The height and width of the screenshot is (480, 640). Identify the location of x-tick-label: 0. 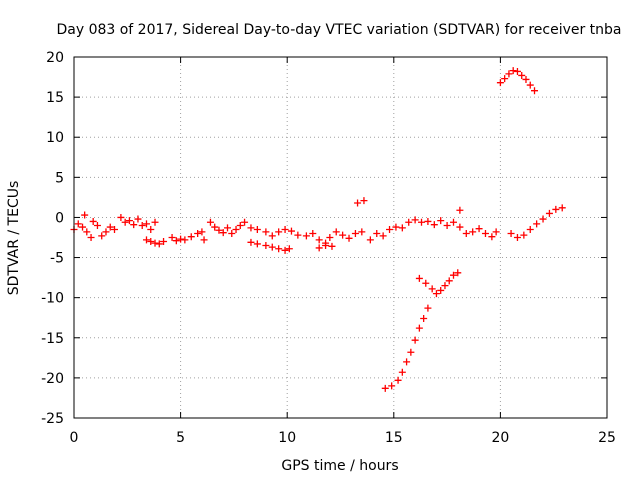
(74, 438).